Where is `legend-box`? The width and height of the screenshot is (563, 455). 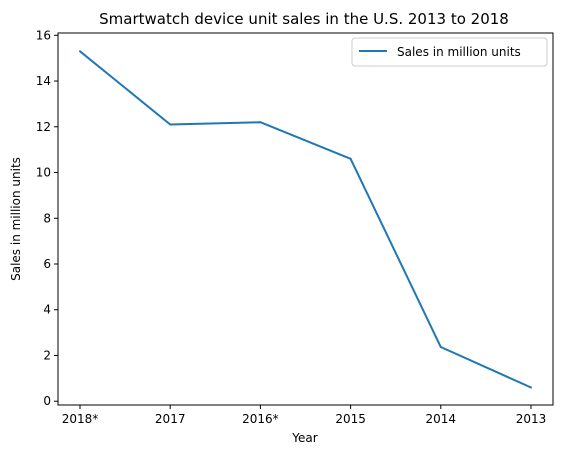 legend-box is located at coordinates (449, 52).